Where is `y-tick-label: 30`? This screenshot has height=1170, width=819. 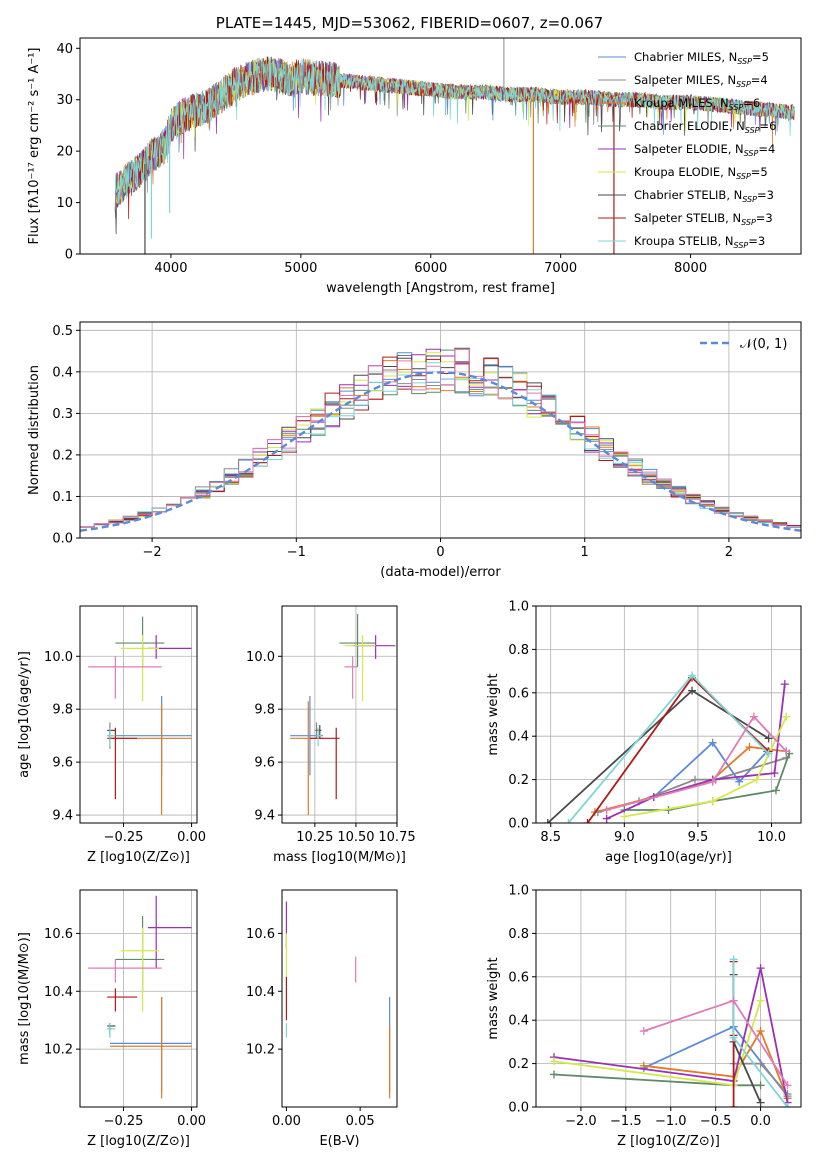
y-tick-label: 30 is located at coordinates (64, 100).